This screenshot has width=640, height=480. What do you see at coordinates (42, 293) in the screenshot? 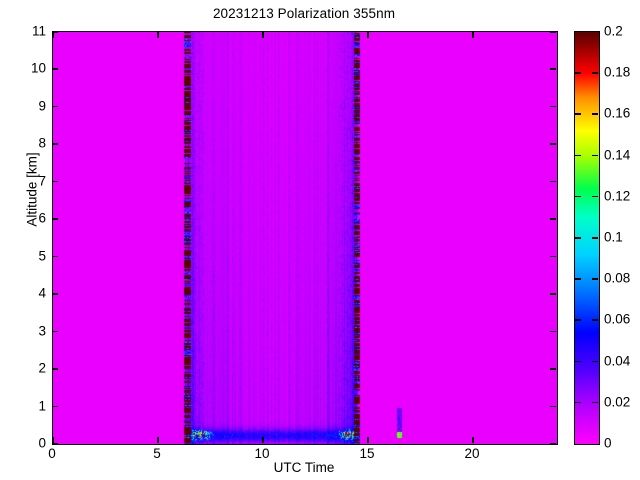
I see `y-tick-label: 4` at bounding box center [42, 293].